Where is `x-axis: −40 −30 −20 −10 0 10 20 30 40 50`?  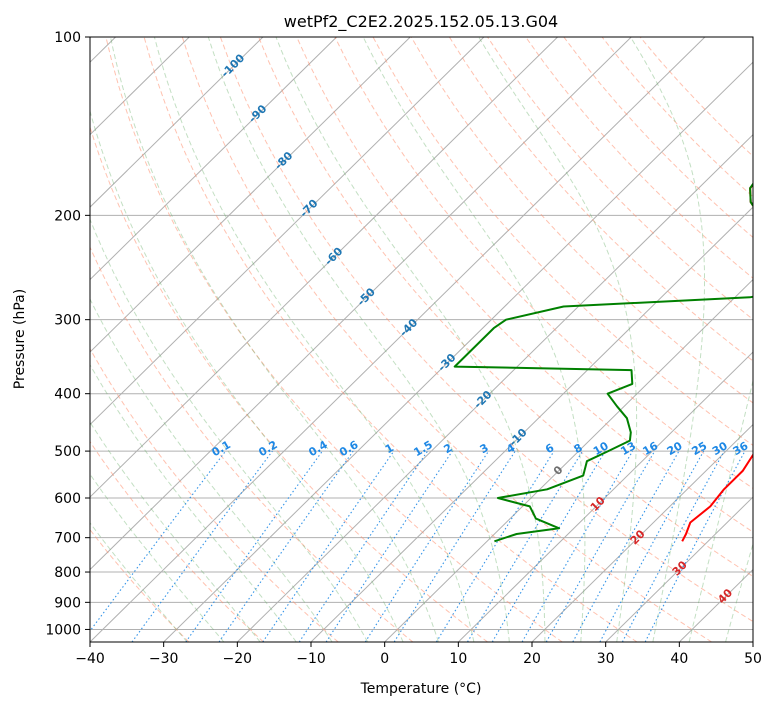
x-axis: −40 −30 −20 −10 0 10 20 30 40 50 is located at coordinates (418, 654).